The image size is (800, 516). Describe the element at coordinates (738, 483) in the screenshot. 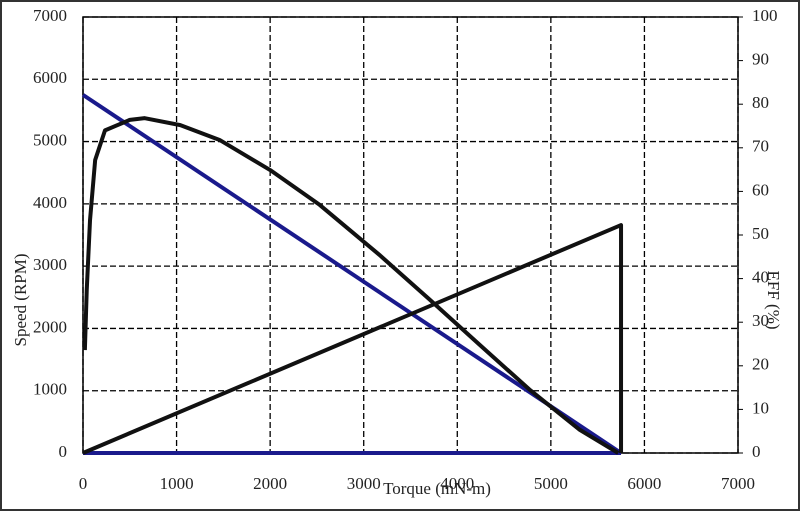

I see `x-tick-label: 7000` at that location.